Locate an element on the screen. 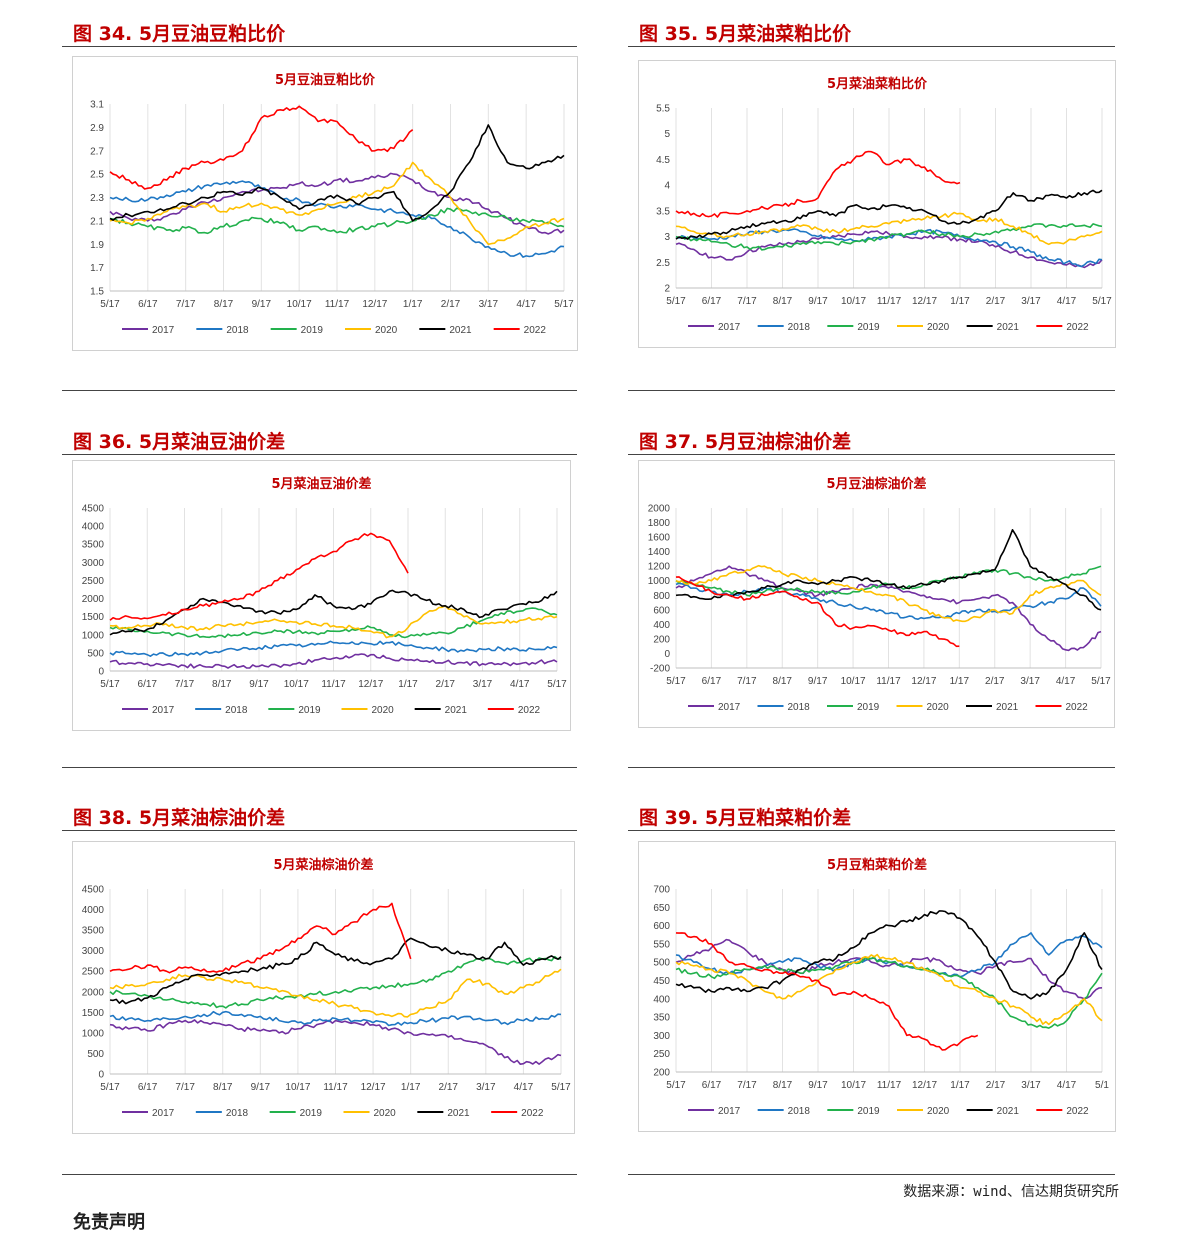 Image resolution: width=1191 pixels, height=1234 pixels. y-tick-label: 3.5 is located at coordinates (663, 211).